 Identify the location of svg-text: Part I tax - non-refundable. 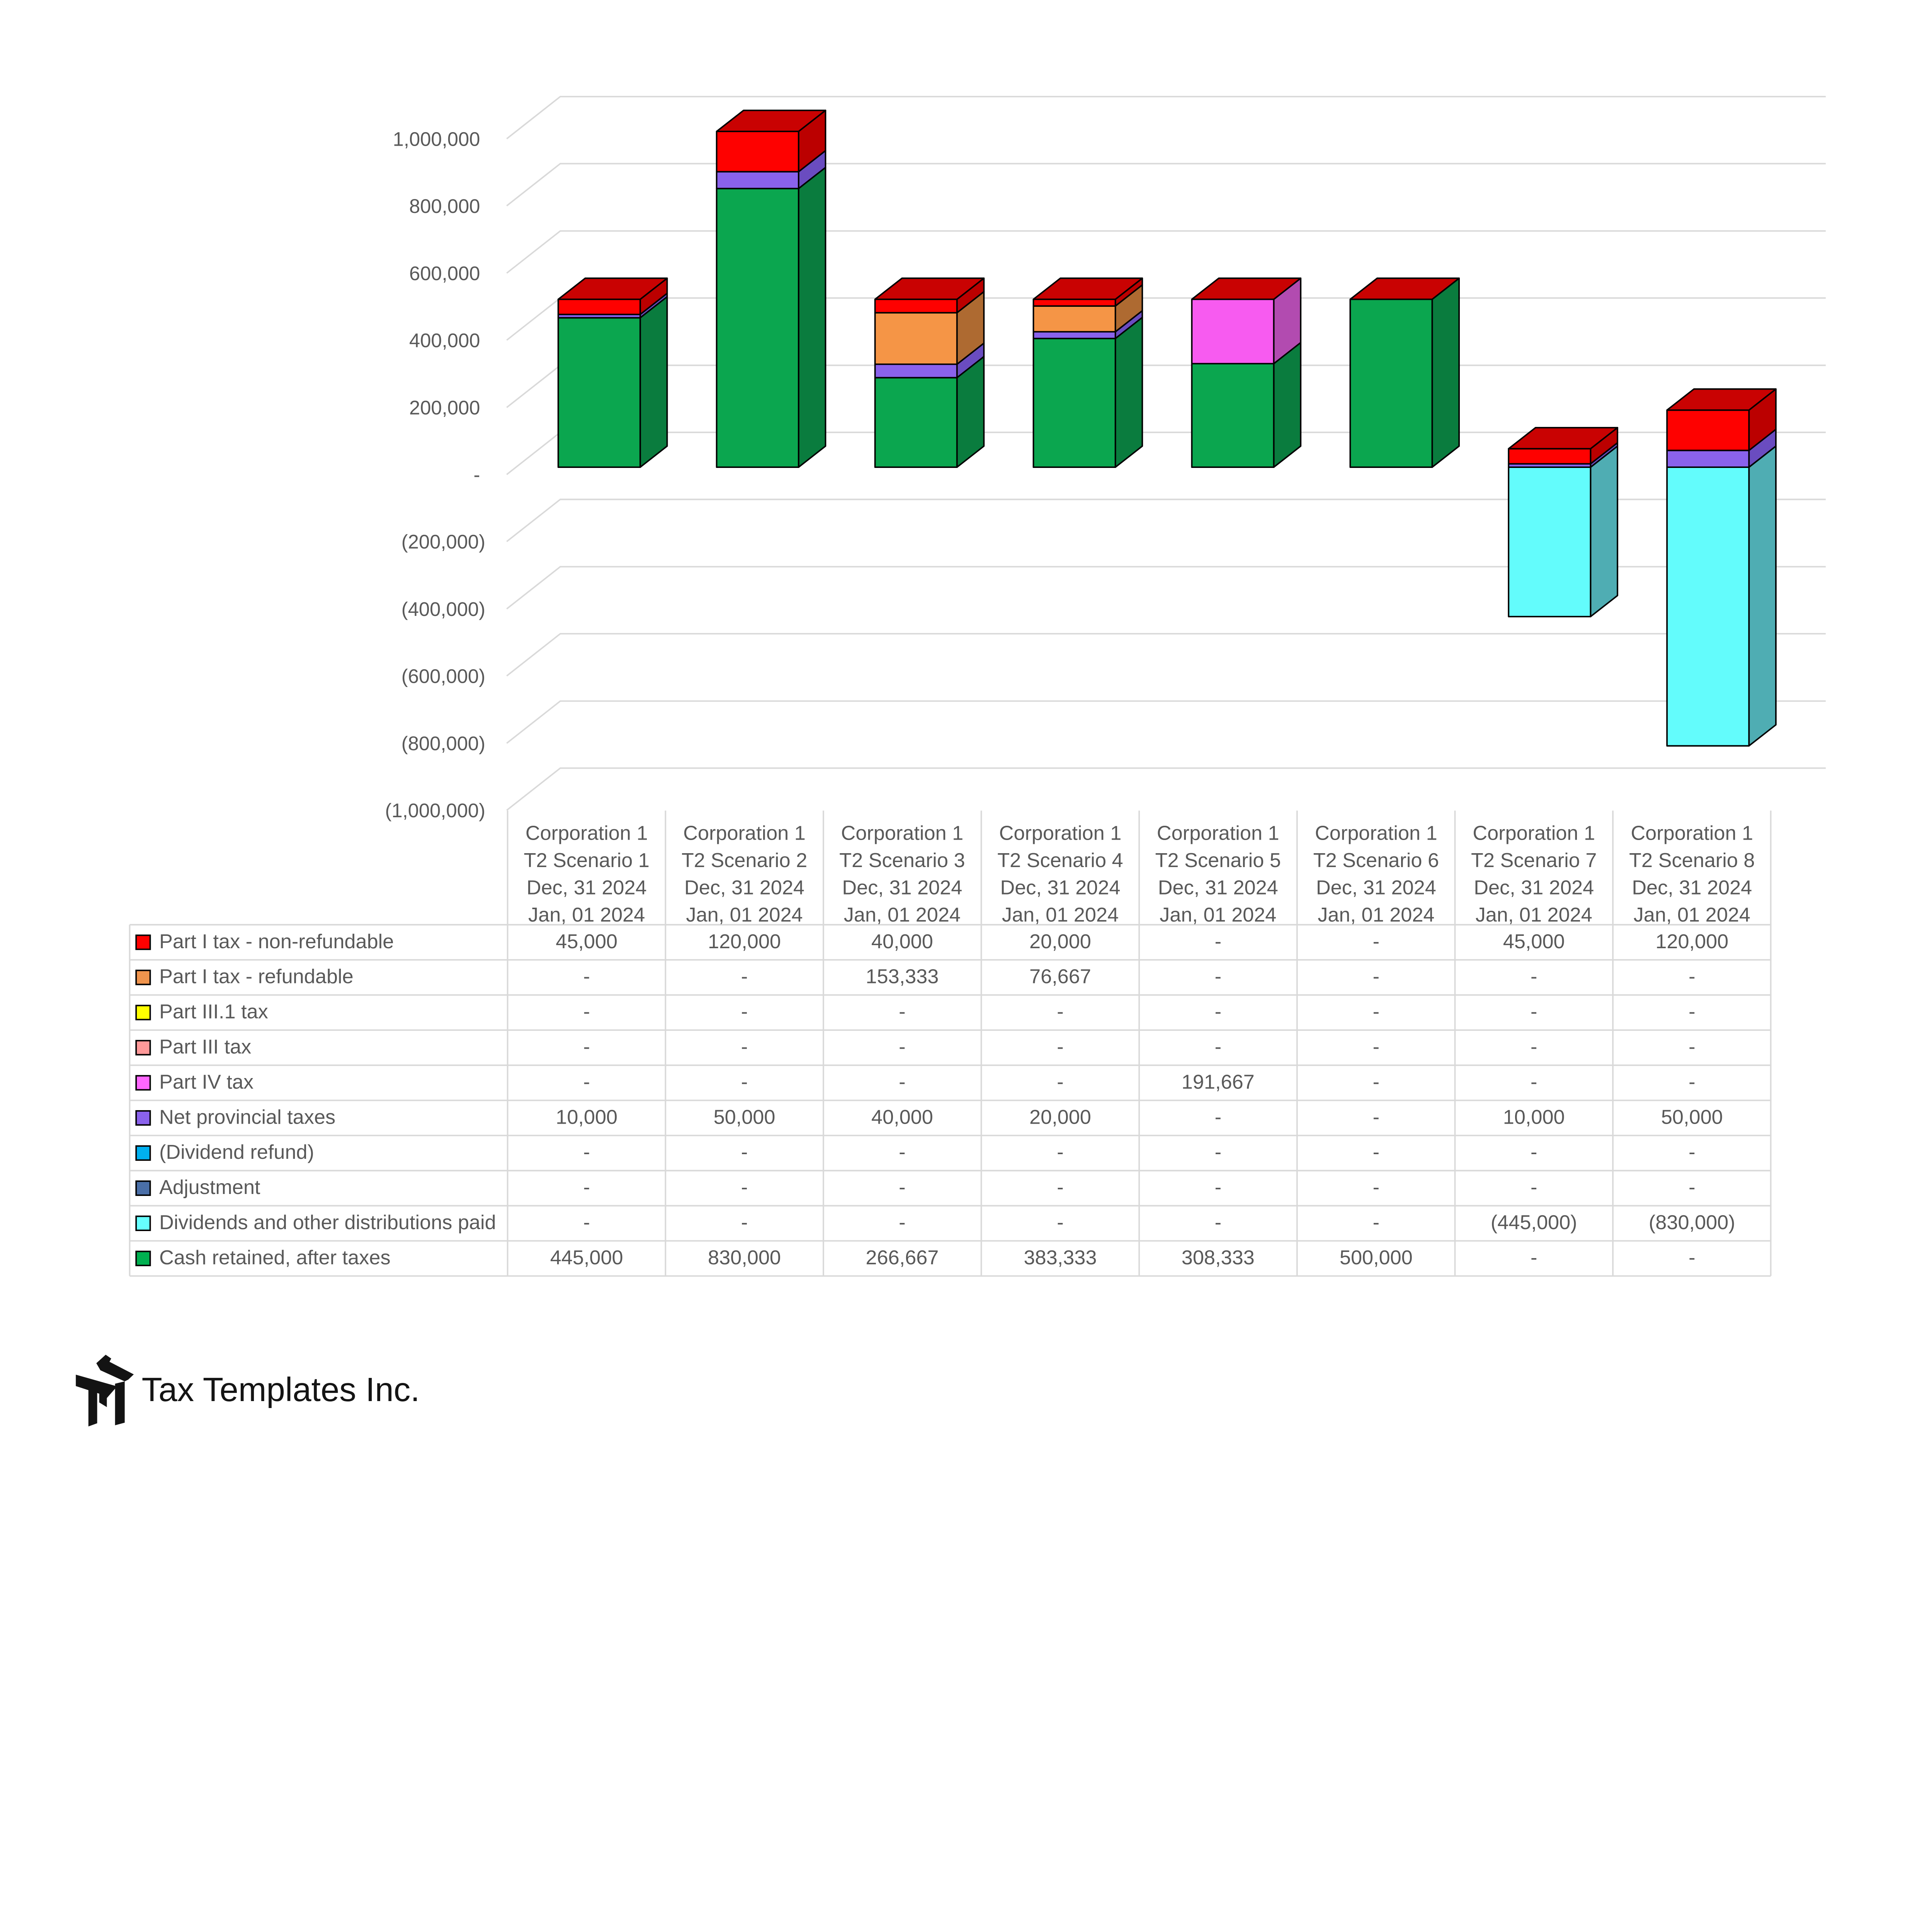
(276, 942).